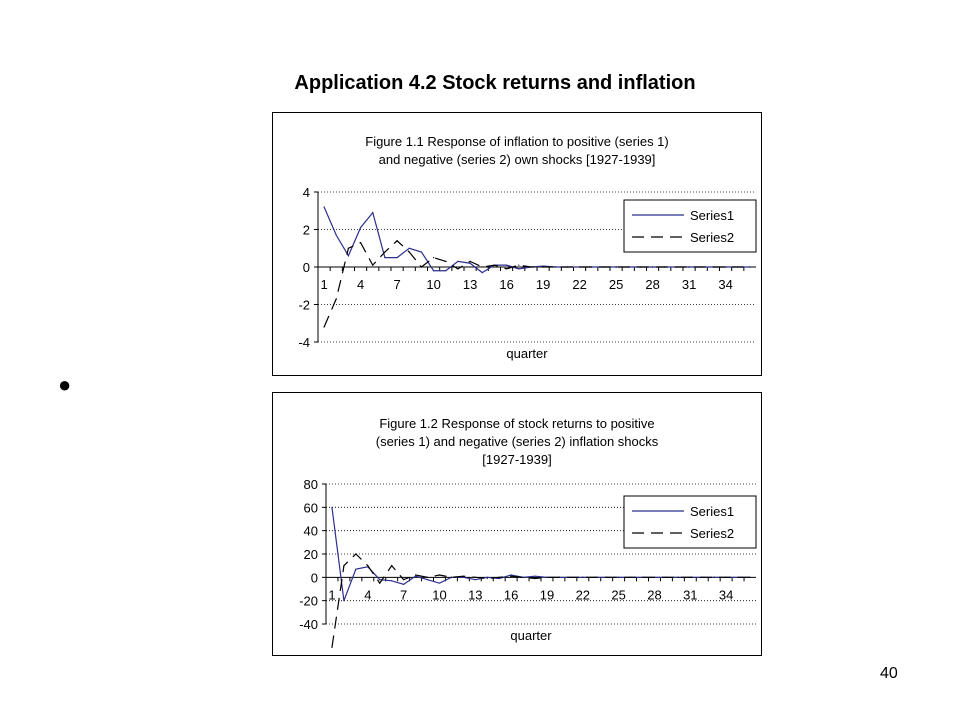  What do you see at coordinates (403, 594) in the screenshot?
I see `x-tick-label: 7` at bounding box center [403, 594].